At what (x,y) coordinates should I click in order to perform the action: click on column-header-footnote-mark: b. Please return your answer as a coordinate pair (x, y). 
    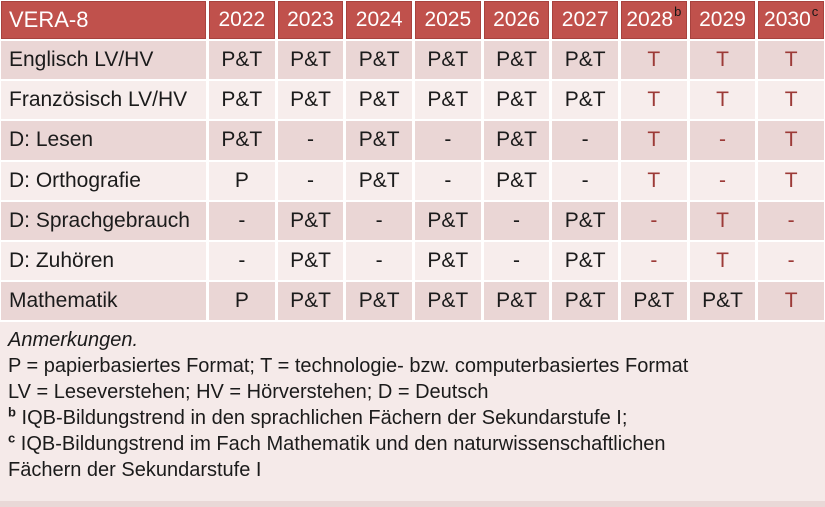
    Looking at the image, I should click on (678, 11).